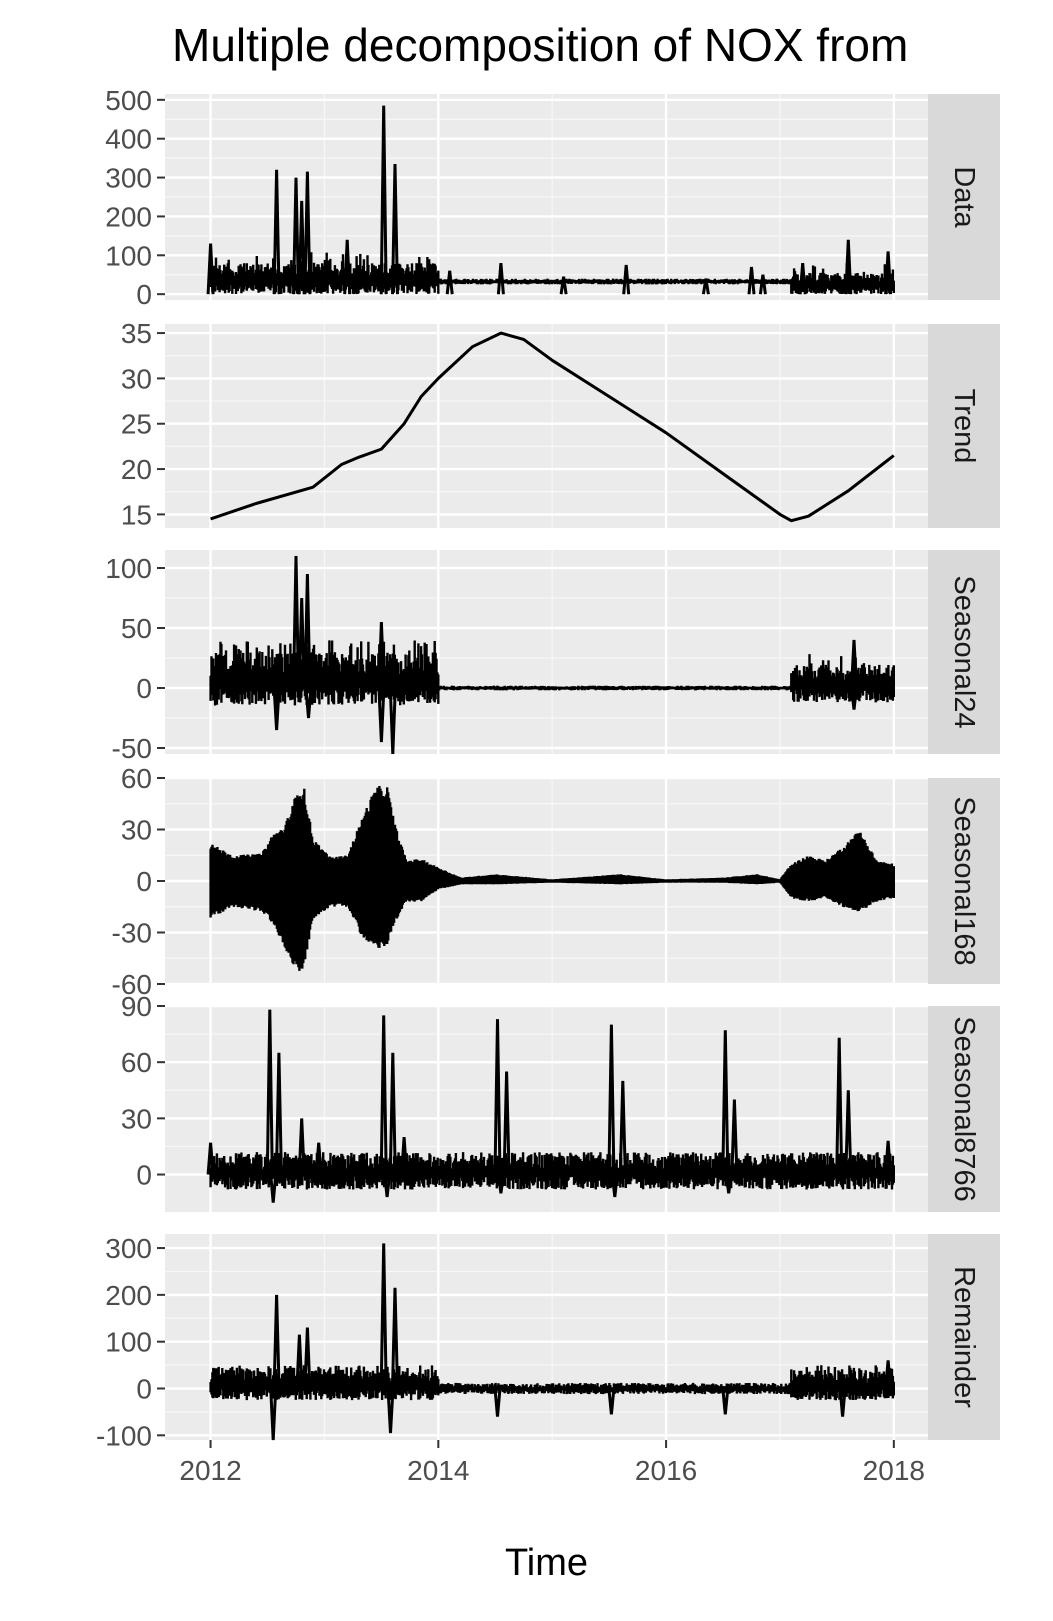  I want to click on series-seasonal24, so click(552, 655).